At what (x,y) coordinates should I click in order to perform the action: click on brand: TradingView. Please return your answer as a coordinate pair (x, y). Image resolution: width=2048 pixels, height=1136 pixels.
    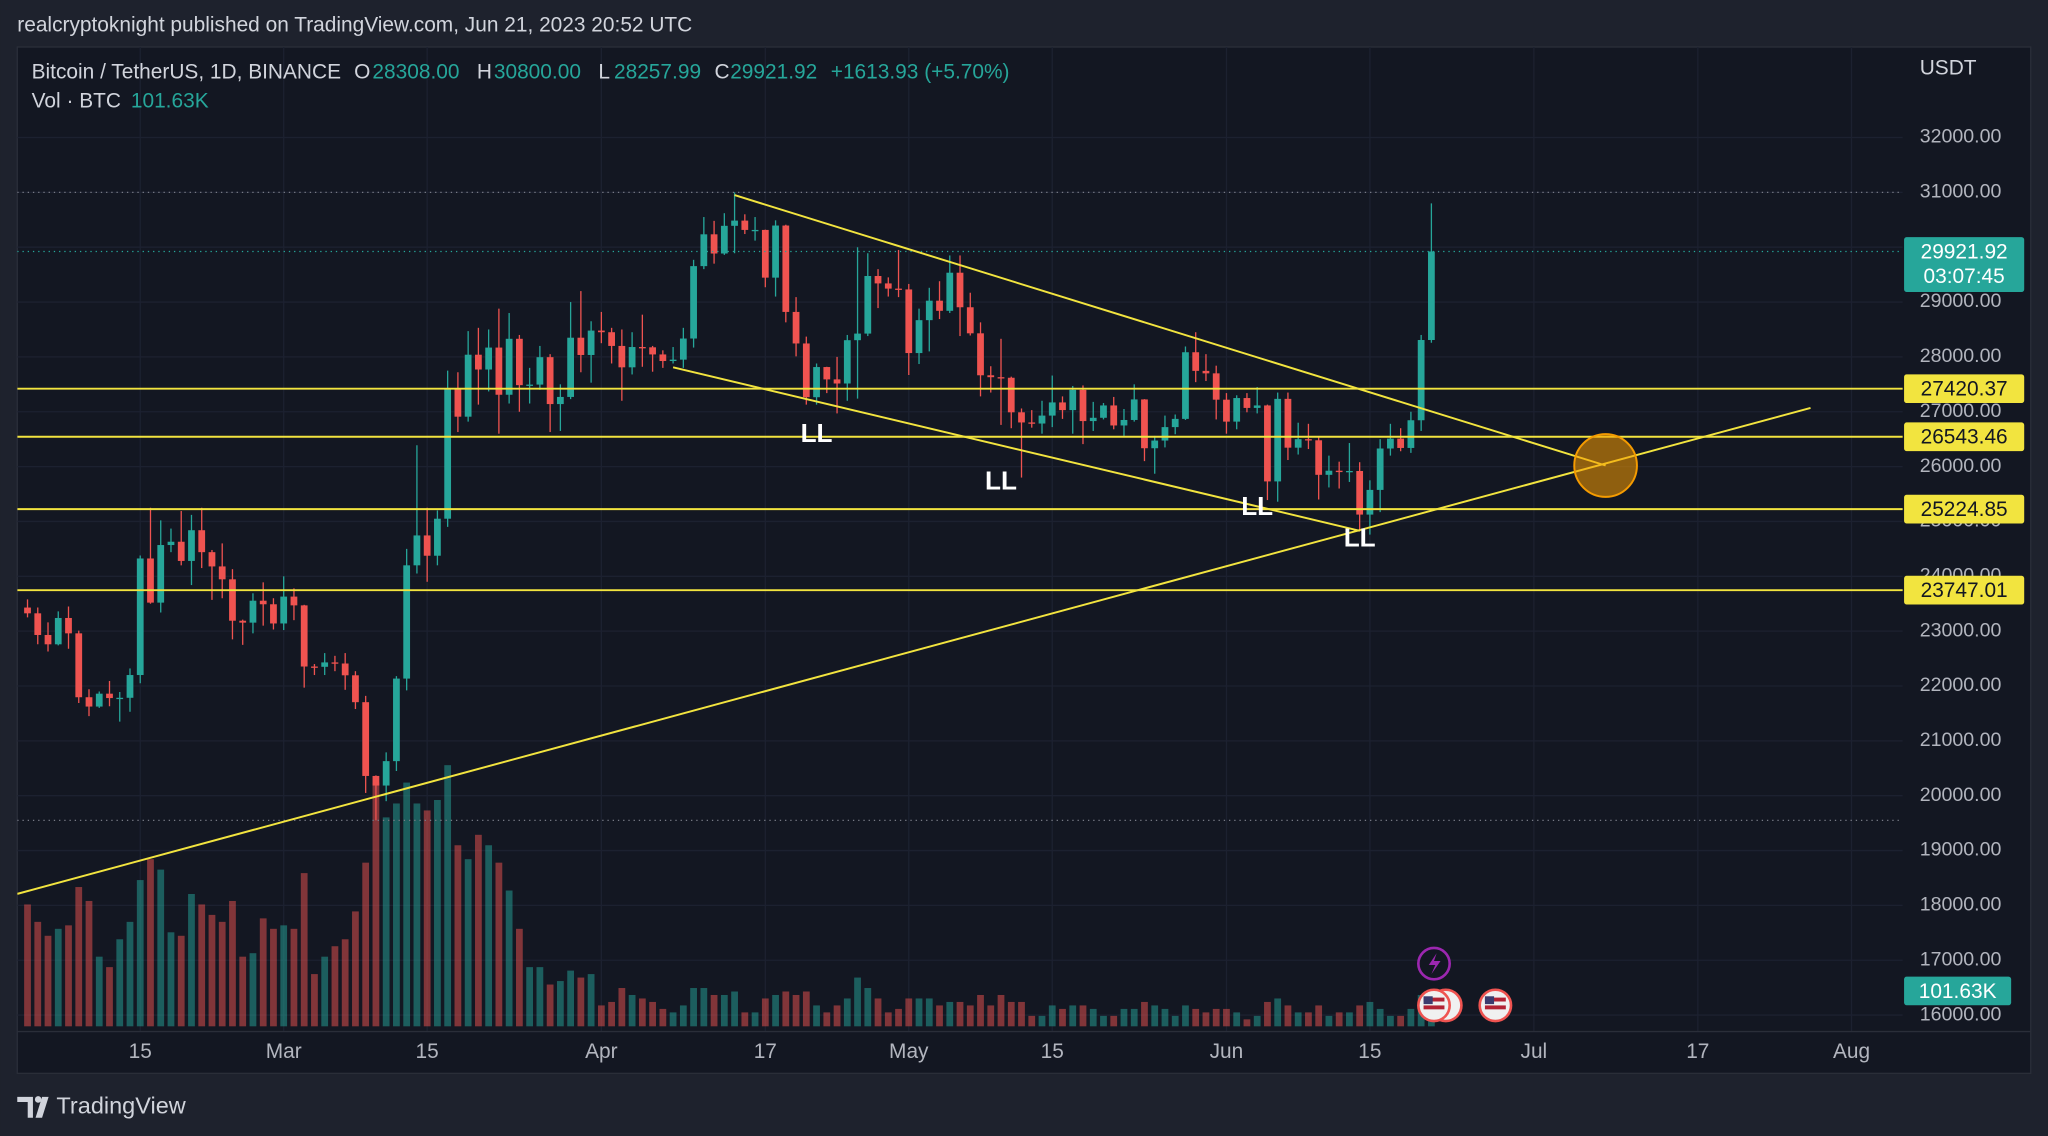
    Looking at the image, I should click on (121, 1105).